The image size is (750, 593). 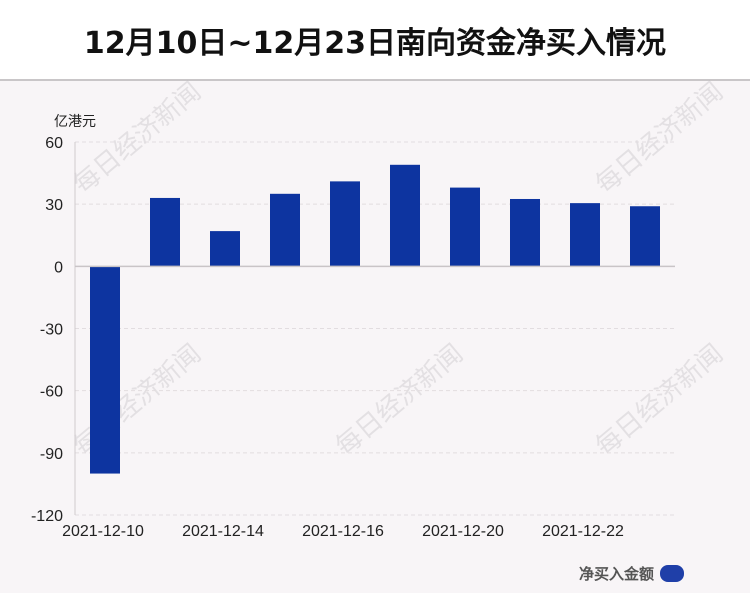 What do you see at coordinates (54, 205) in the screenshot?
I see `y-tick-label: 30` at bounding box center [54, 205].